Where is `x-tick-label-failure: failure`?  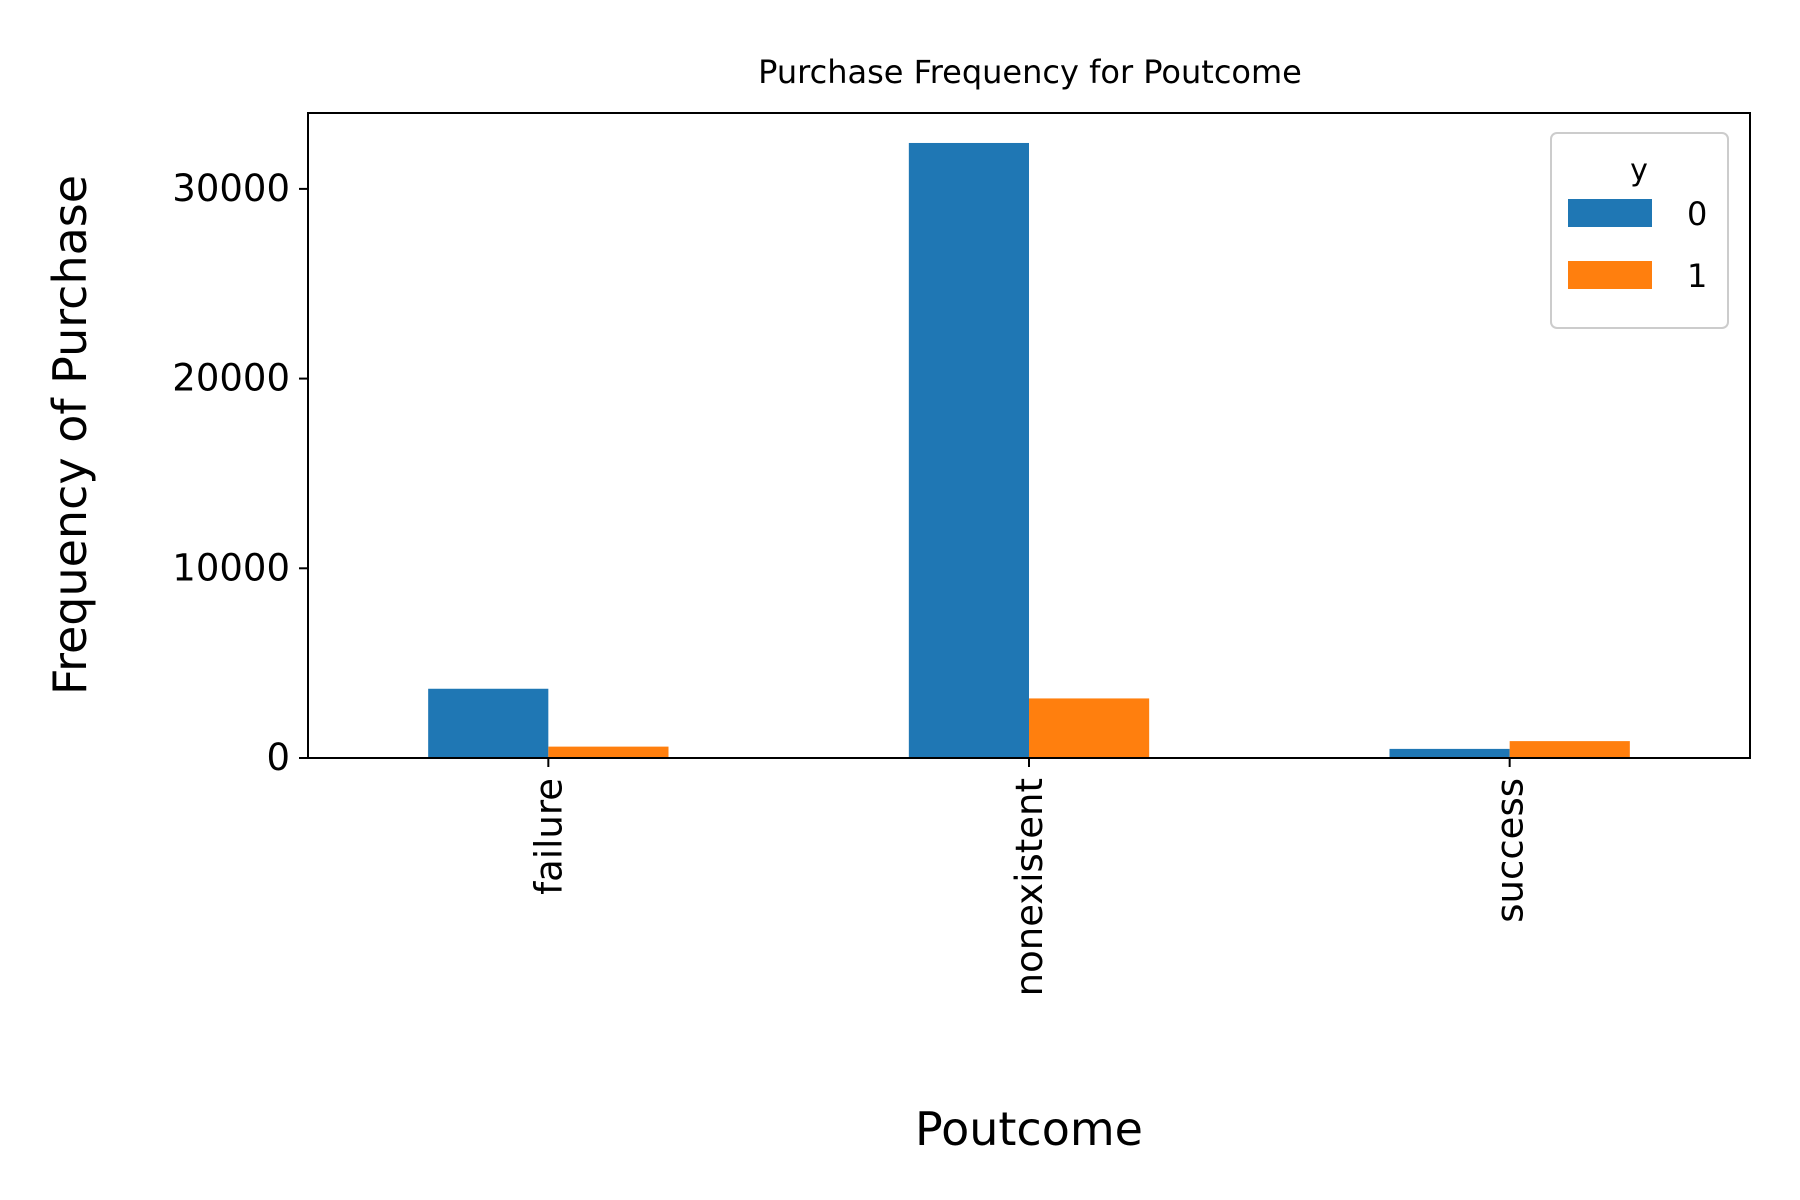 x-tick-label-failure: failure is located at coordinates (548, 836).